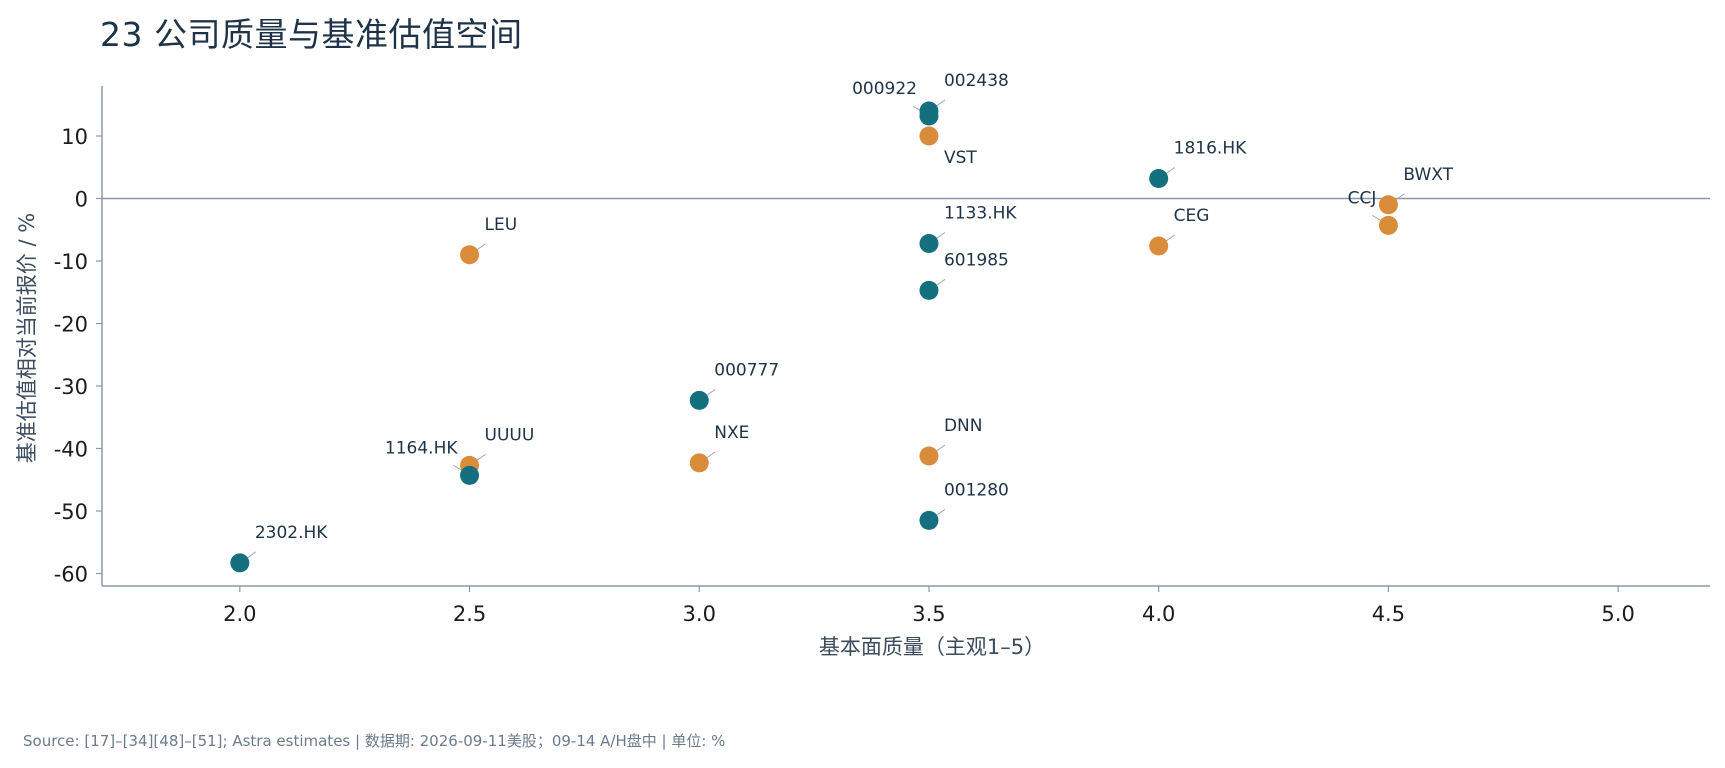 This screenshot has width=1725, height=768. Describe the element at coordinates (71, 325) in the screenshot. I see `y-tick-label: -20` at that location.